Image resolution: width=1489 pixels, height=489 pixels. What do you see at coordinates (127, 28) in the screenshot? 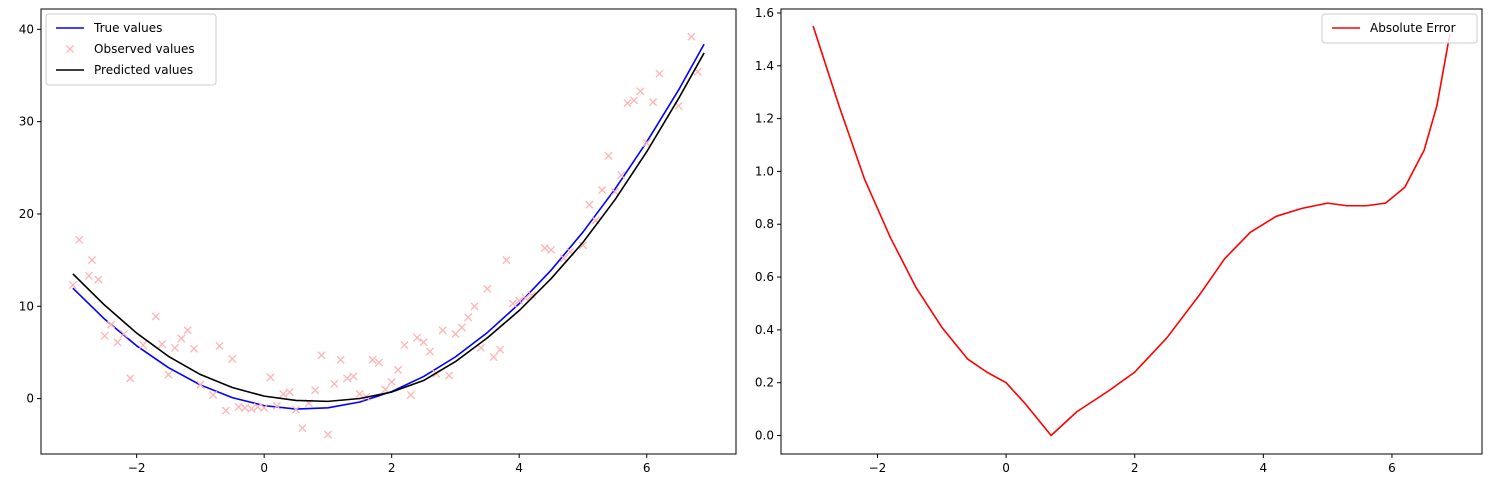
I see `legend-label: True values` at bounding box center [127, 28].